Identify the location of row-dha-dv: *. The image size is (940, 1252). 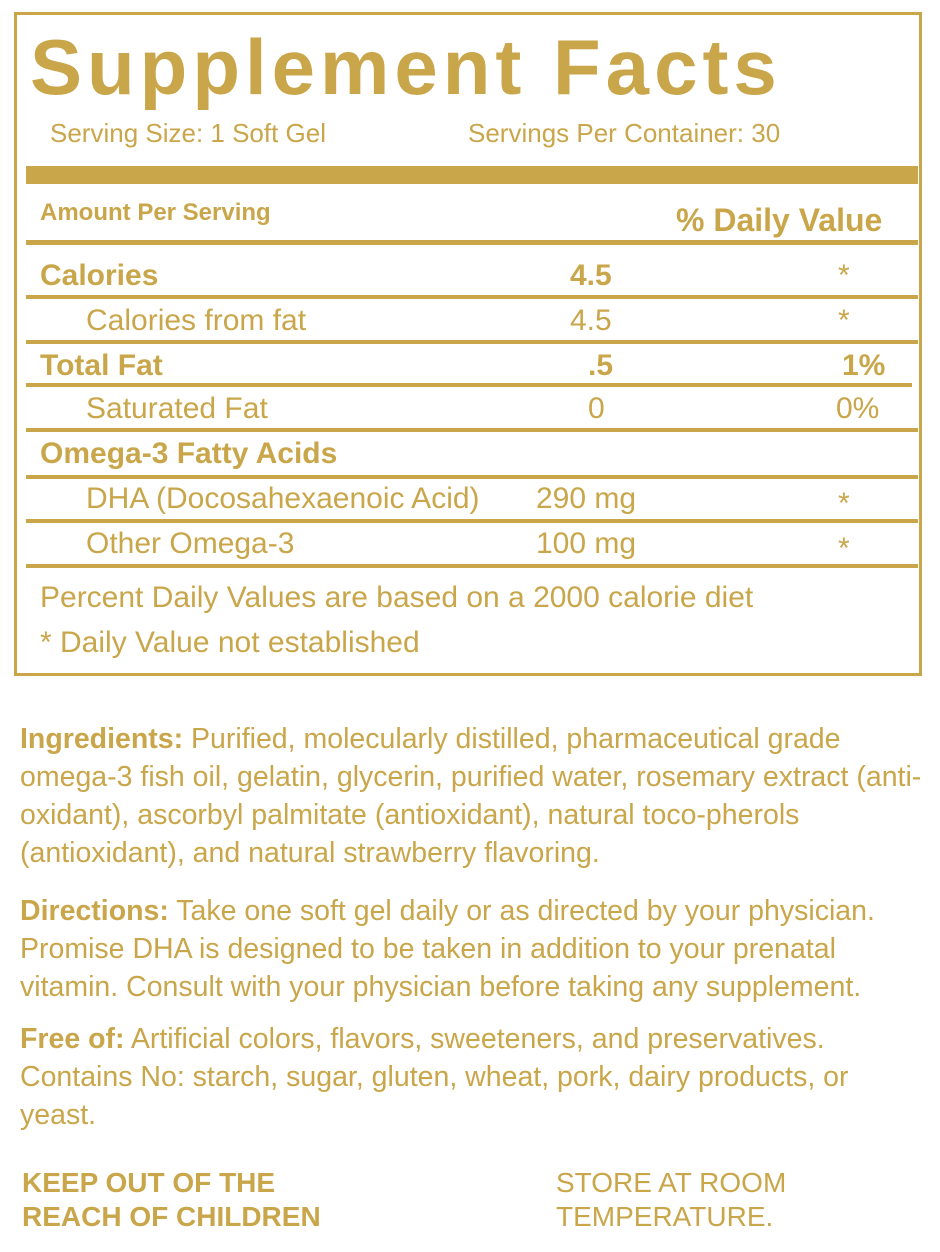
(844, 503).